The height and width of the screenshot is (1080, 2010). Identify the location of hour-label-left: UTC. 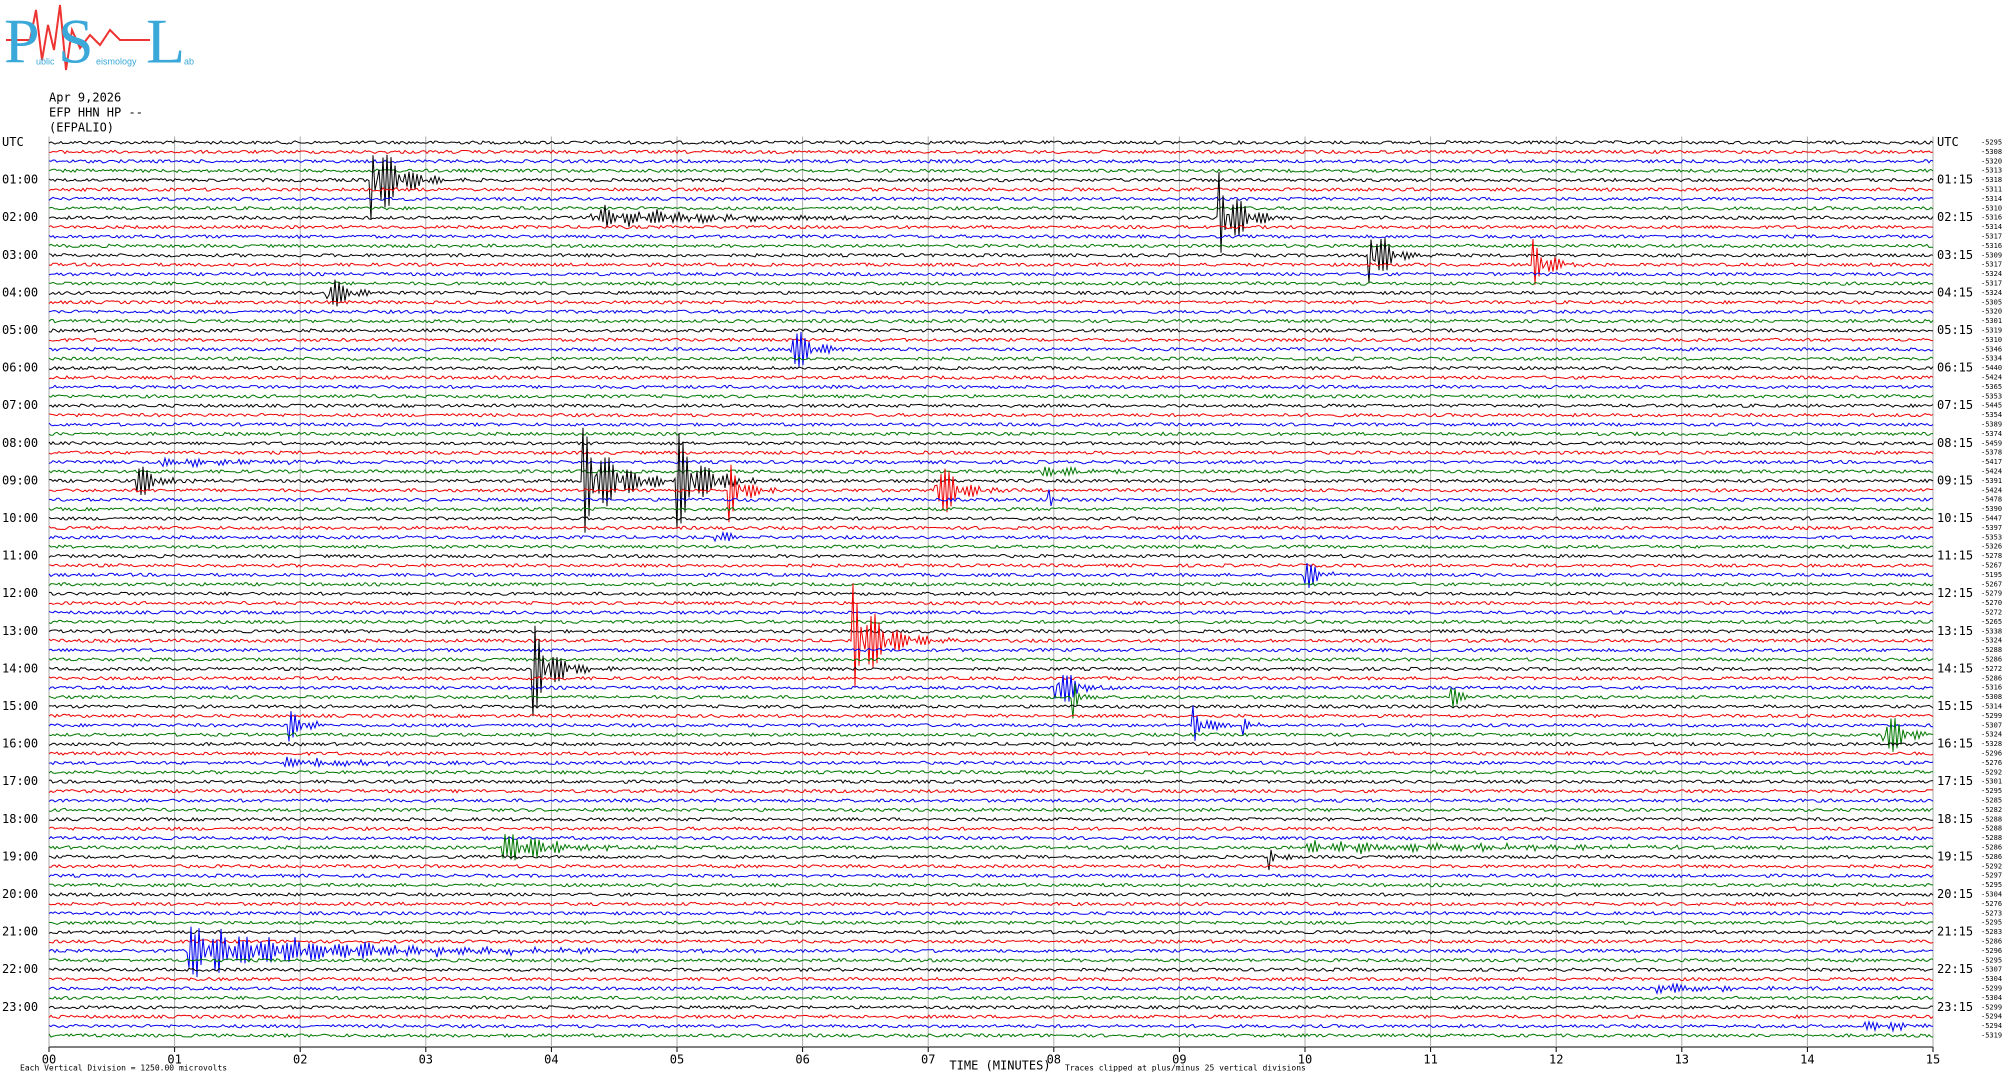
(13, 142).